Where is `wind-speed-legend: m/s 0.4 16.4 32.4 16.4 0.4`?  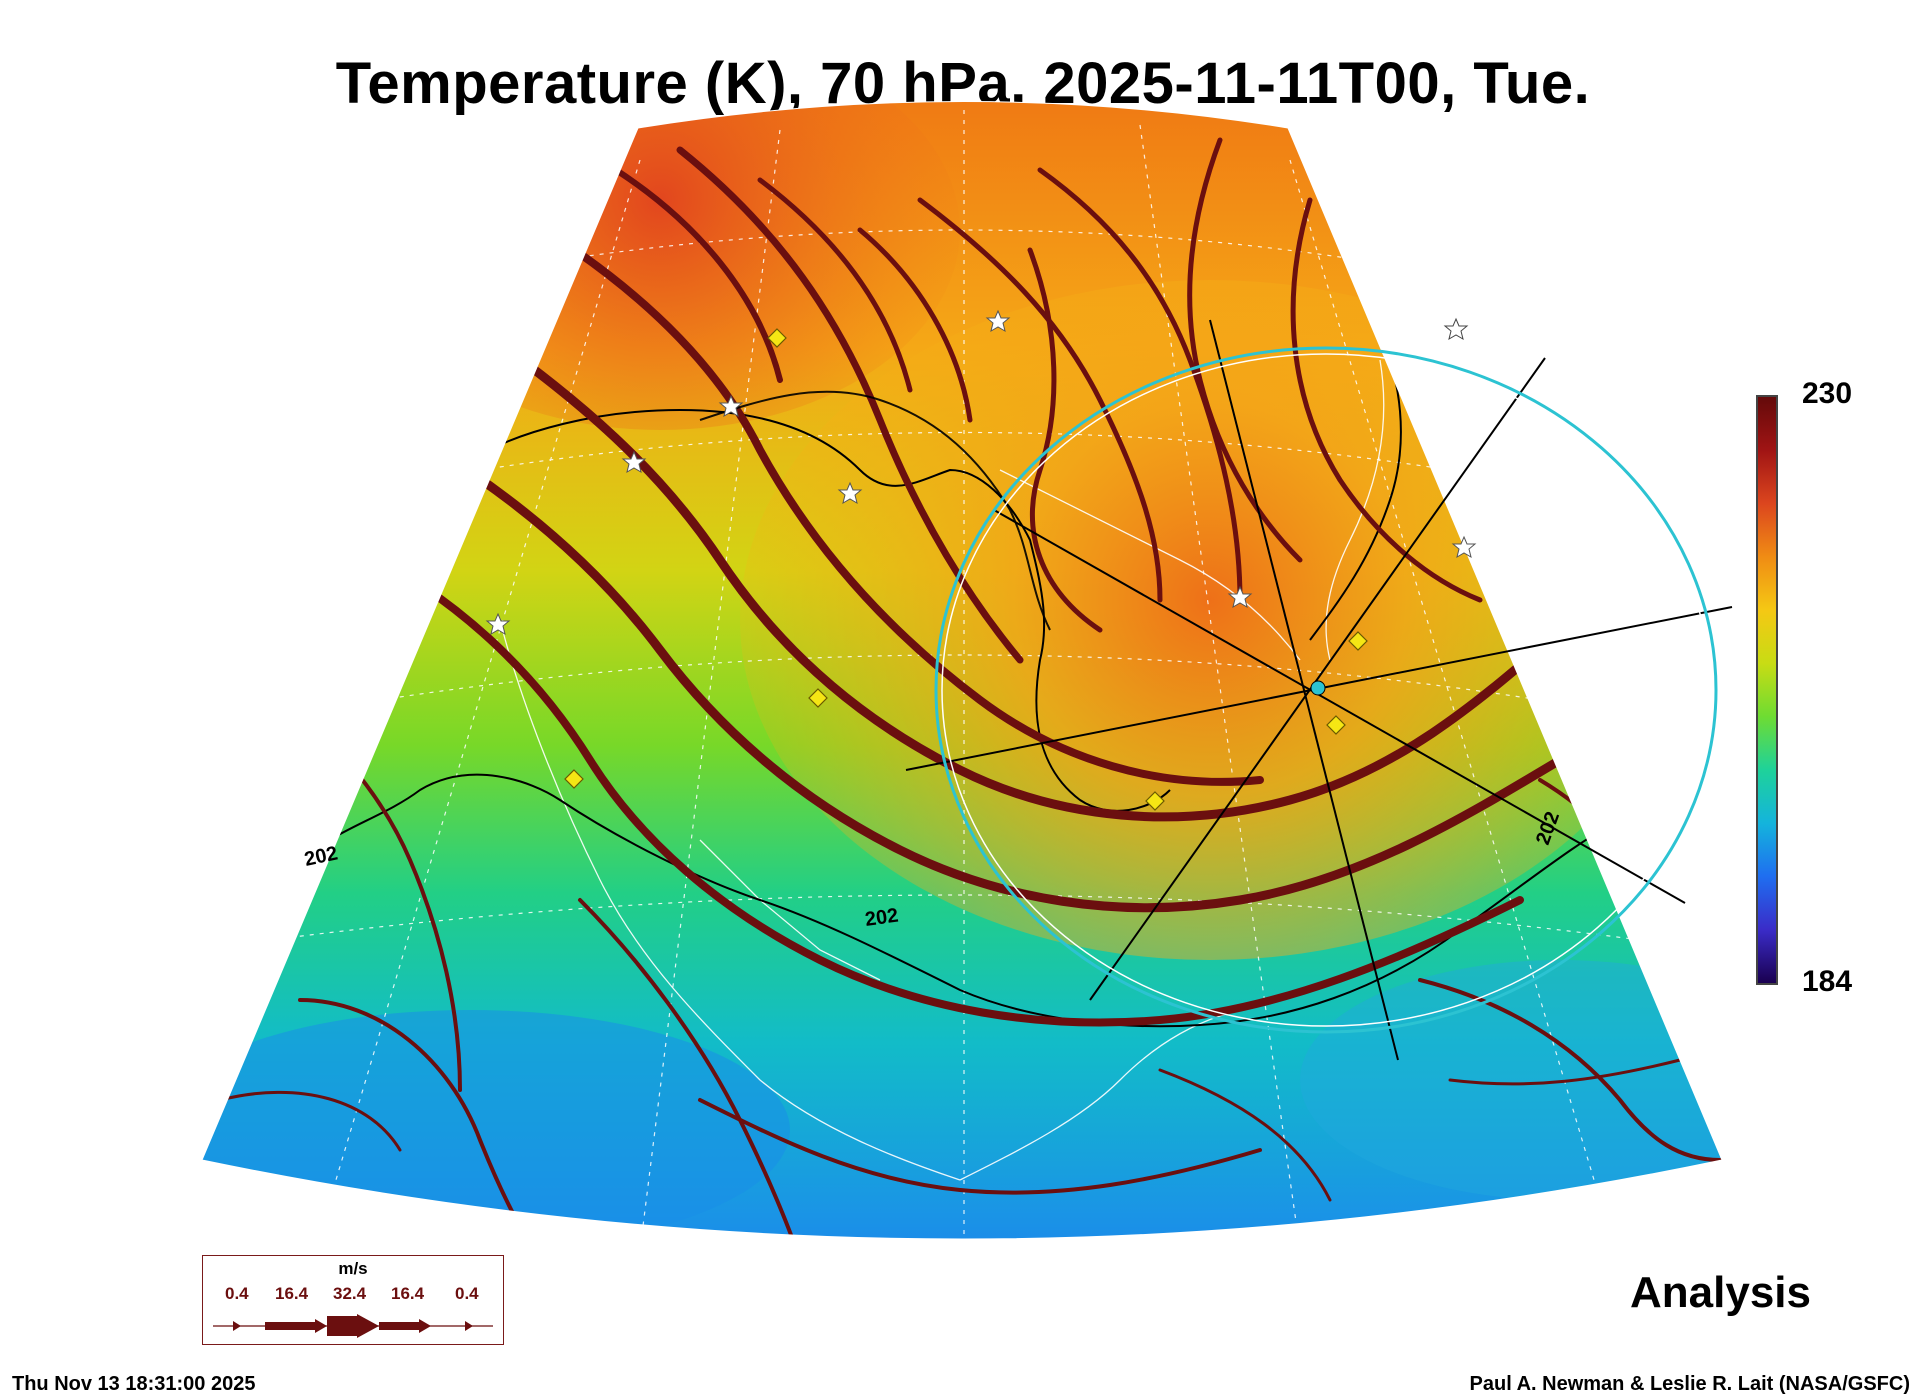 wind-speed-legend: m/s 0.4 16.4 32.4 16.4 0.4 is located at coordinates (353, 1300).